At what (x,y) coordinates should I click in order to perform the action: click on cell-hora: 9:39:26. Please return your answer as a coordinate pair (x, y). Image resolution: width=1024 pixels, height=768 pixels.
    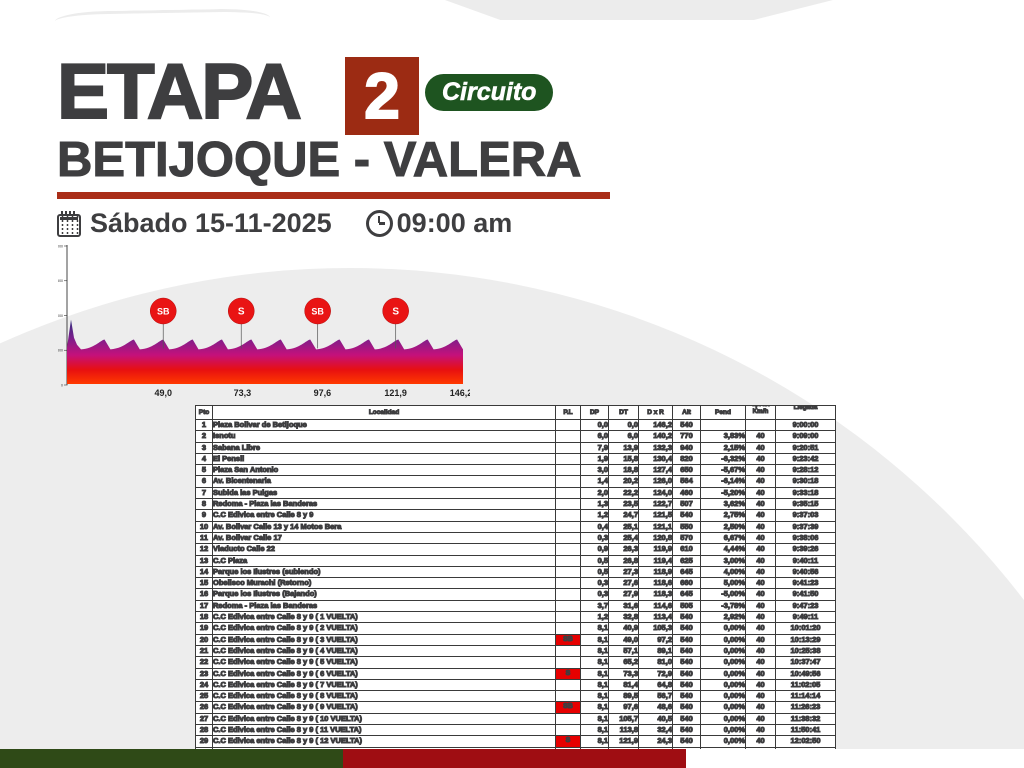
    Looking at the image, I should click on (805, 549).